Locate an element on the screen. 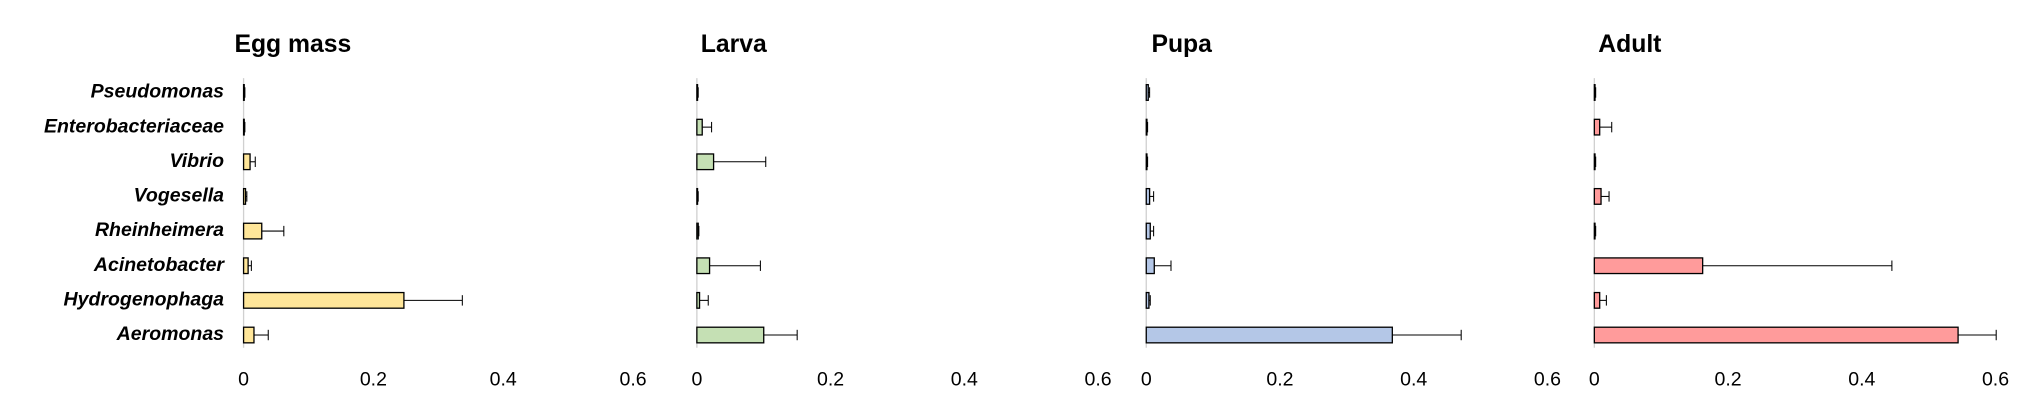 The image size is (2032, 410). category-label: Rheinheimera is located at coordinates (159, 230).